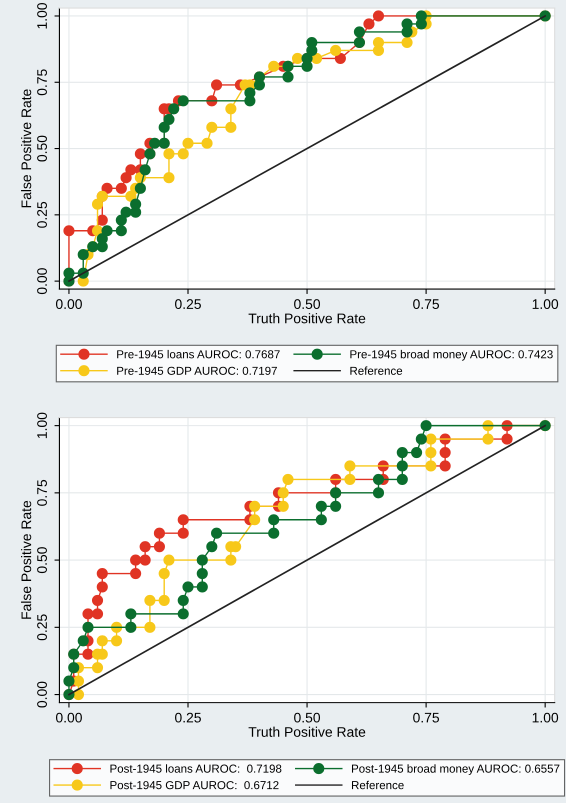 The width and height of the screenshot is (566, 803). I want to click on legend-label: Pre-1945 broad money AUROC: 0.7423, so click(451, 355).